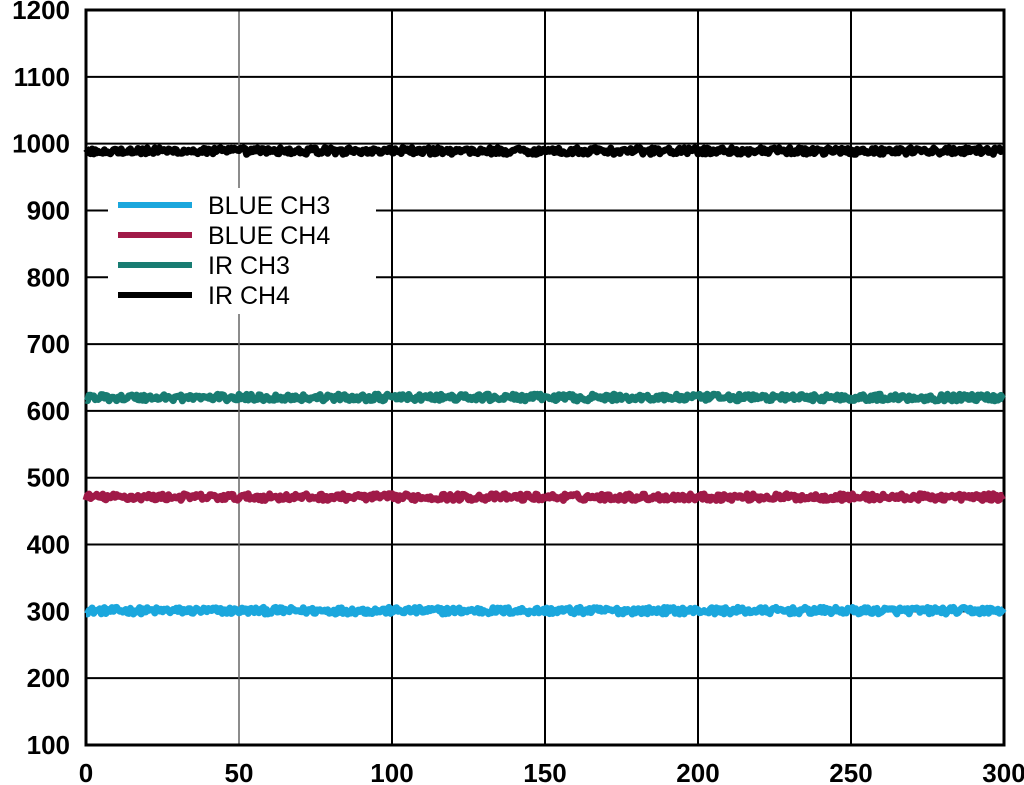 Image resolution: width=1024 pixels, height=785 pixels. I want to click on series-line-blue-ch4, so click(544, 497).